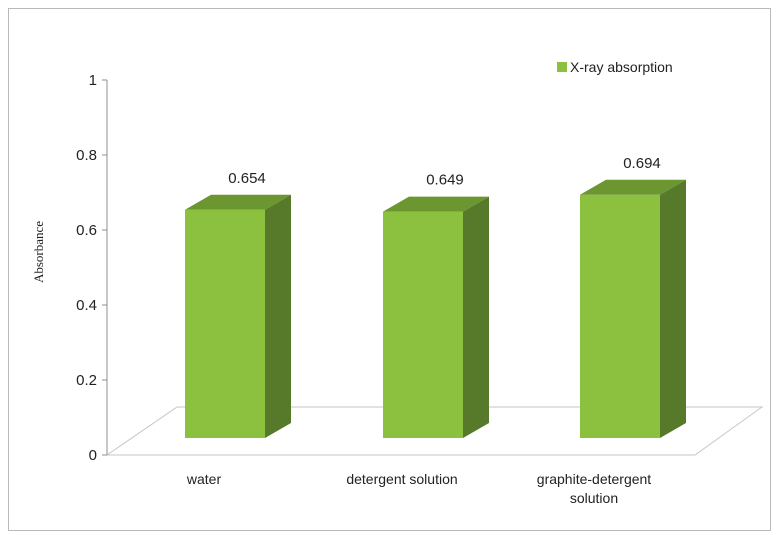  What do you see at coordinates (86, 155) in the screenshot?
I see `y-tick-label: 0.8` at bounding box center [86, 155].